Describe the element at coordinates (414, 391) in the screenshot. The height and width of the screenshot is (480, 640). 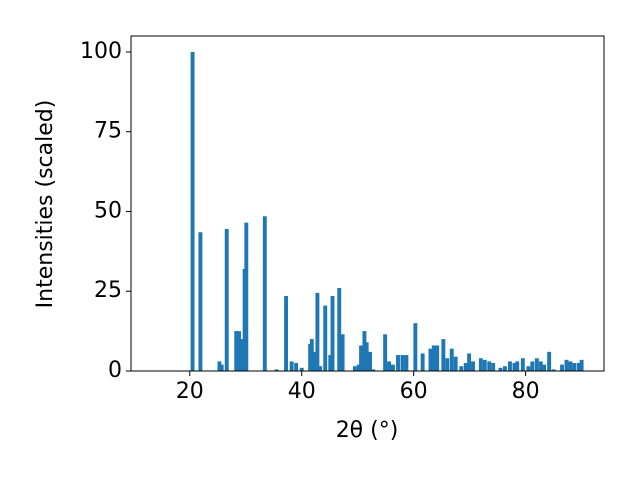
I see `x-tick-label: 60` at that location.